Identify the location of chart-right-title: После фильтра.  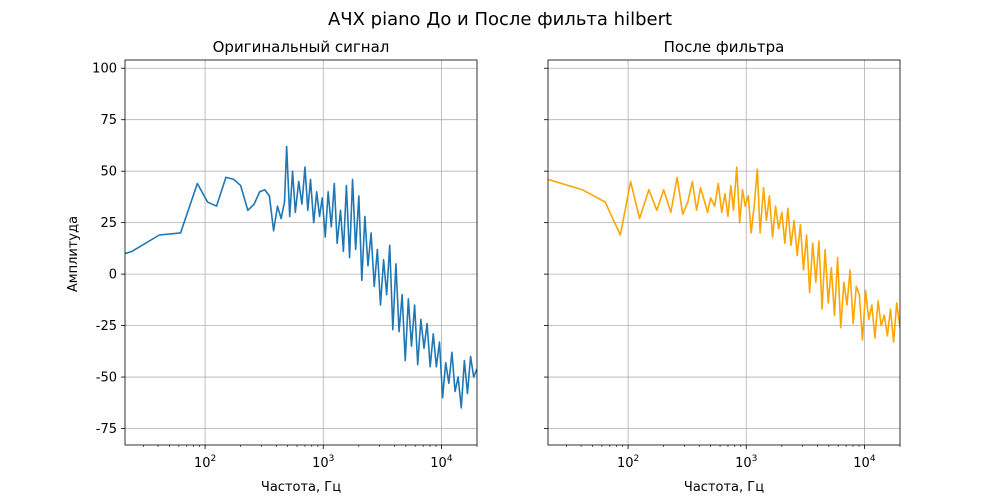
(724, 47).